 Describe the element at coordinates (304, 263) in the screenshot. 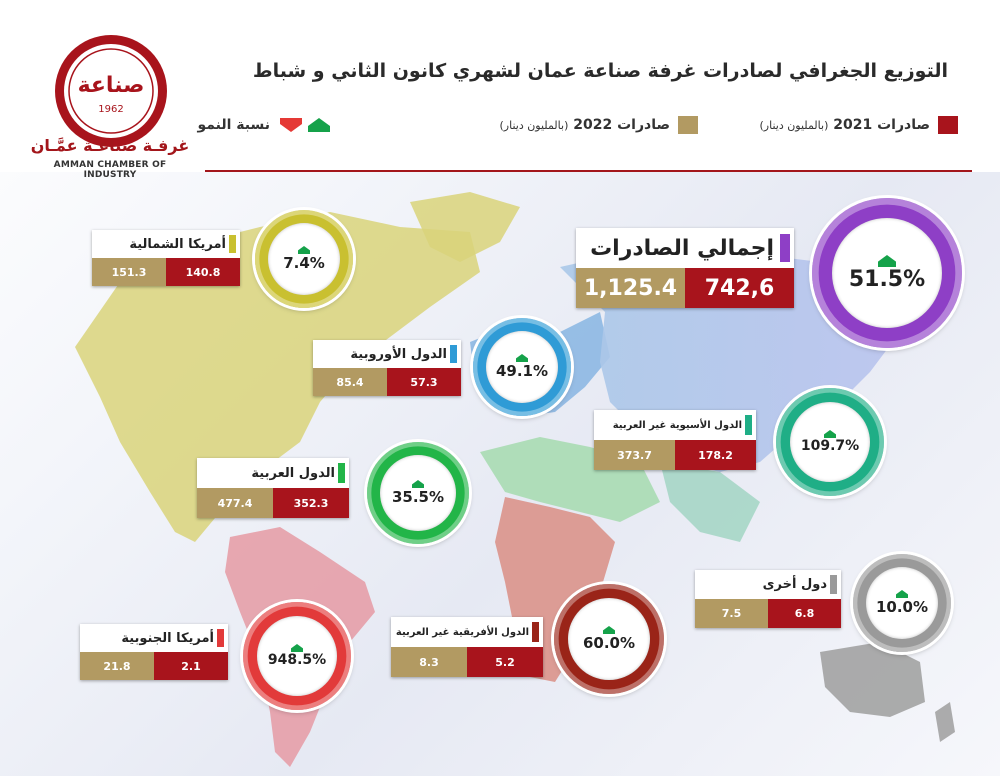

I see `growth-percent: 7.4%` at that location.